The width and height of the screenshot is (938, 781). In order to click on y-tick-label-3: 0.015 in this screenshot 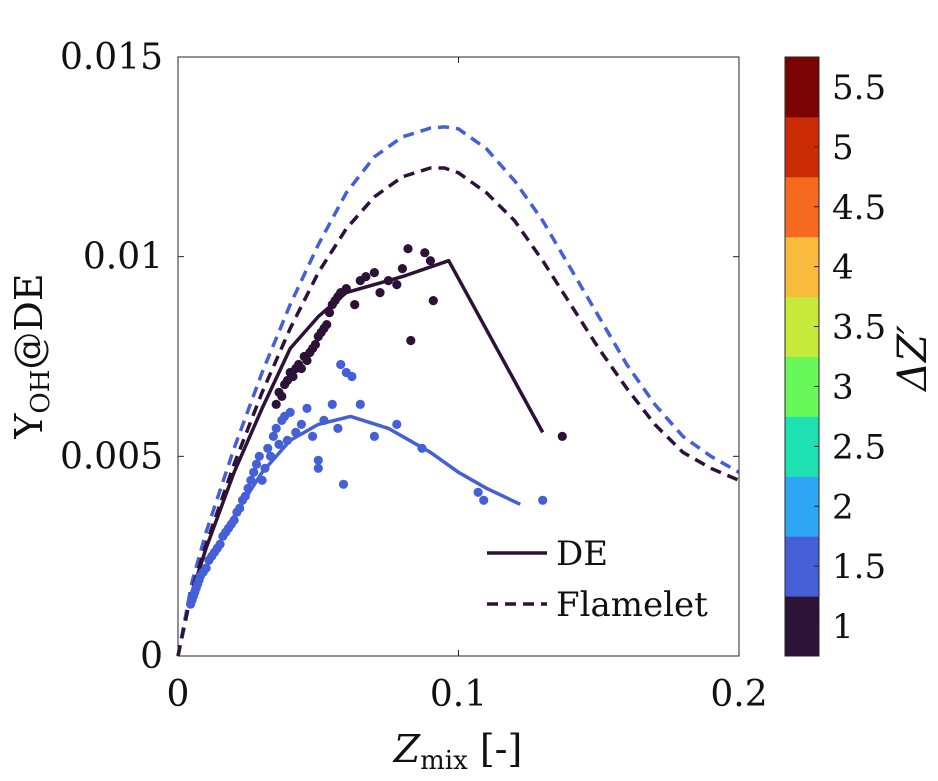, I will do `click(111, 57)`.